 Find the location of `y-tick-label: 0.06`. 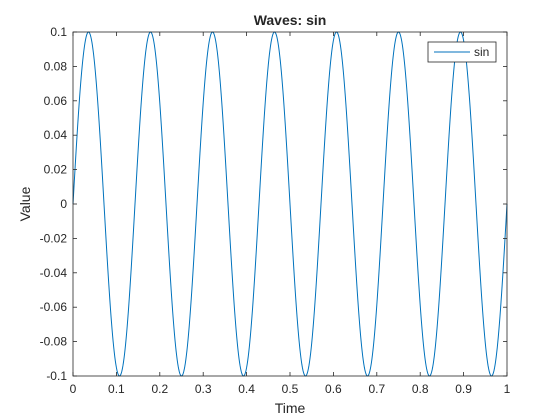

y-tick-label: 0.06 is located at coordinates (56, 101).